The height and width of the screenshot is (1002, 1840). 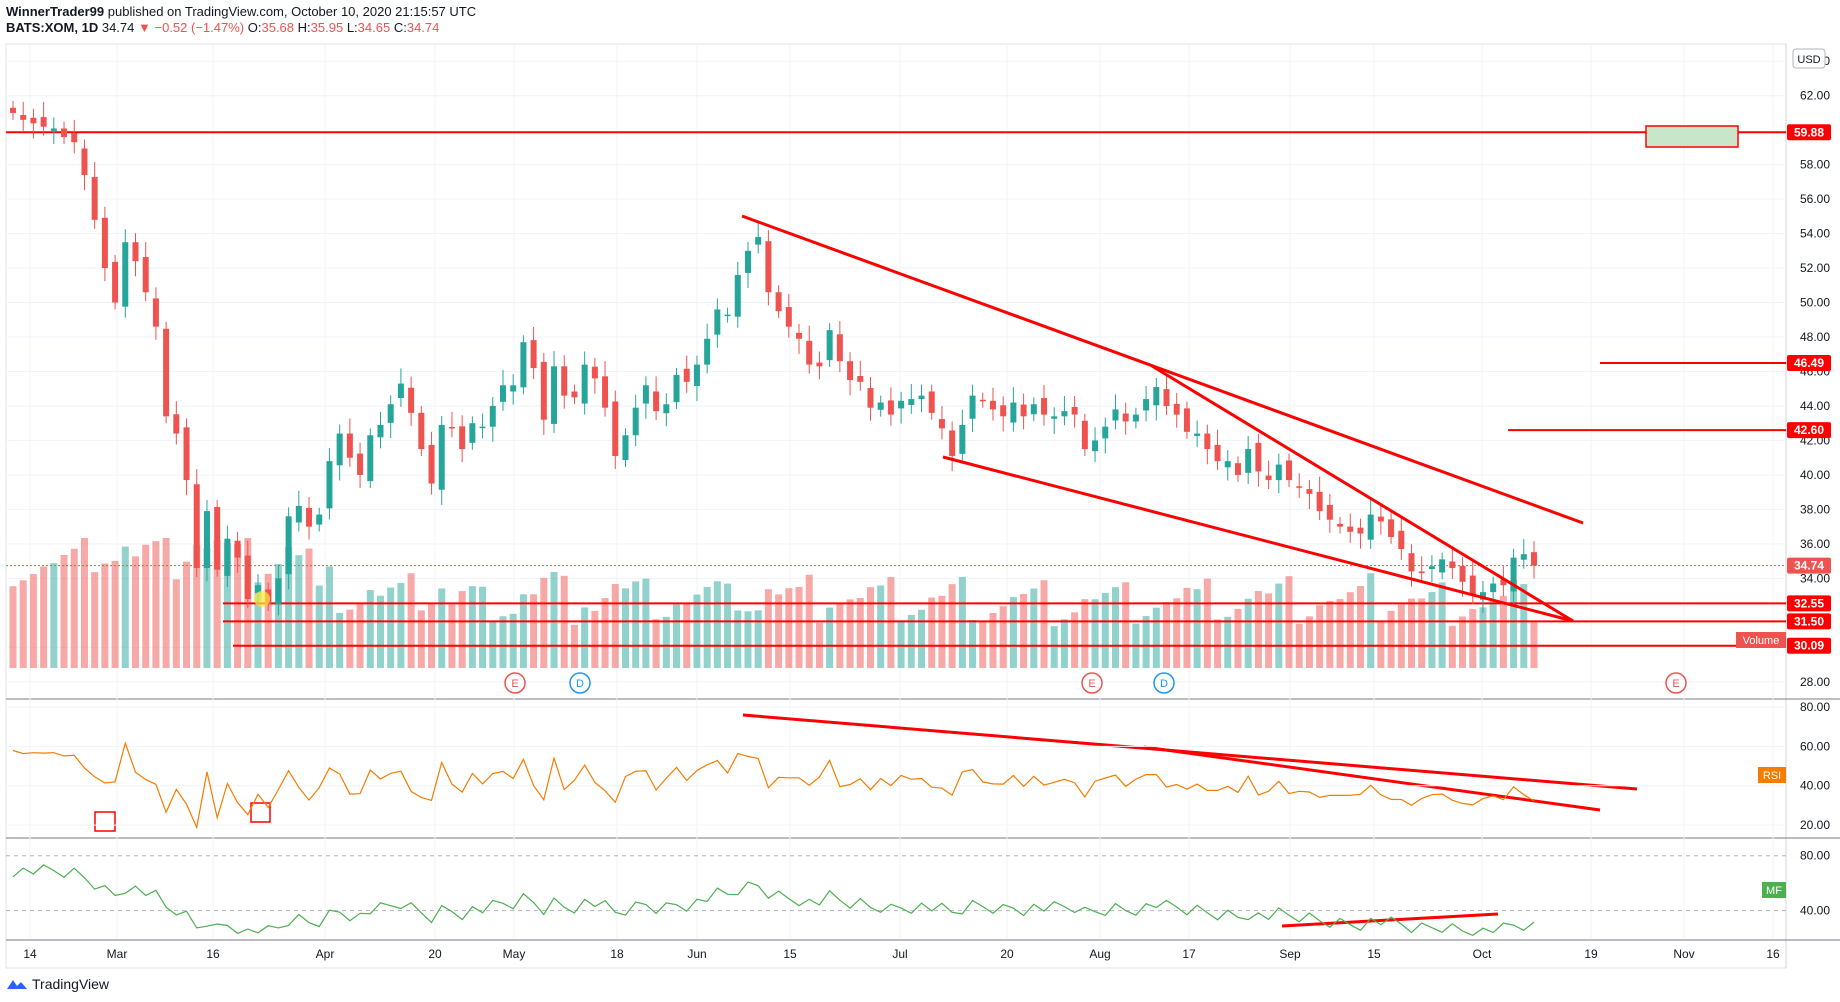 What do you see at coordinates (918, 766) in the screenshot?
I see `rsi-pane: 80.00 60.00 40.00 20.00 RSI` at bounding box center [918, 766].